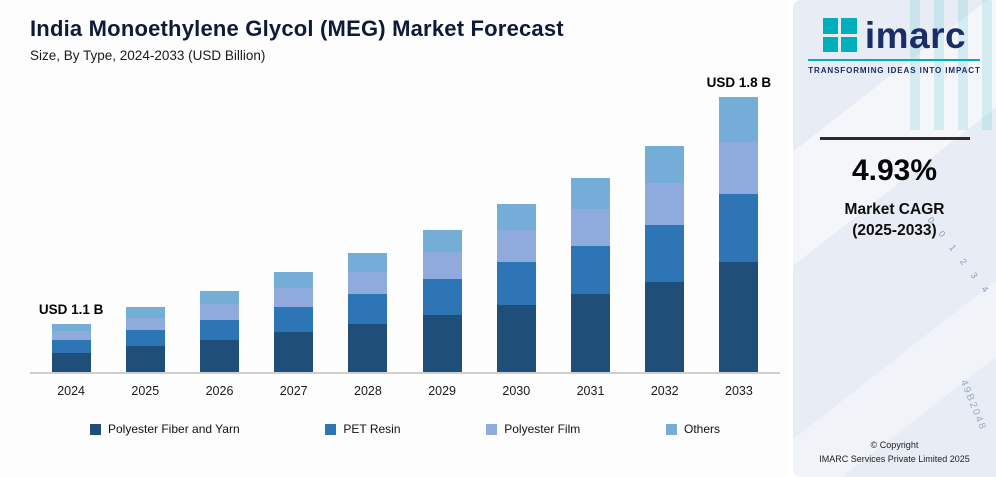  What do you see at coordinates (148, 55) in the screenshot?
I see `chart-subtitle: Size, By Type, 2024-2033 (USD Billion)` at bounding box center [148, 55].